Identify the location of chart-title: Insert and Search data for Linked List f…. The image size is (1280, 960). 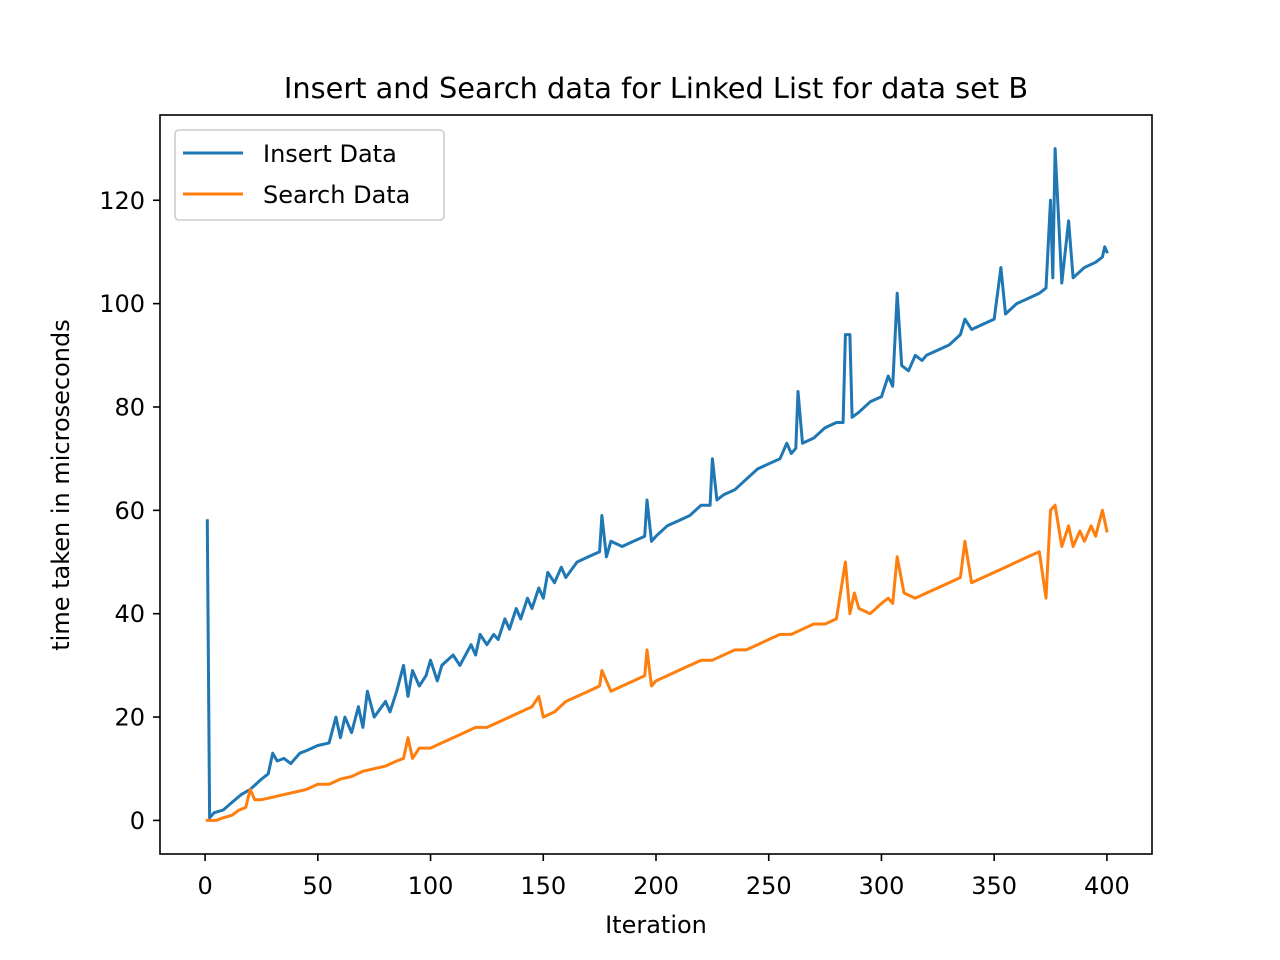
(656, 88).